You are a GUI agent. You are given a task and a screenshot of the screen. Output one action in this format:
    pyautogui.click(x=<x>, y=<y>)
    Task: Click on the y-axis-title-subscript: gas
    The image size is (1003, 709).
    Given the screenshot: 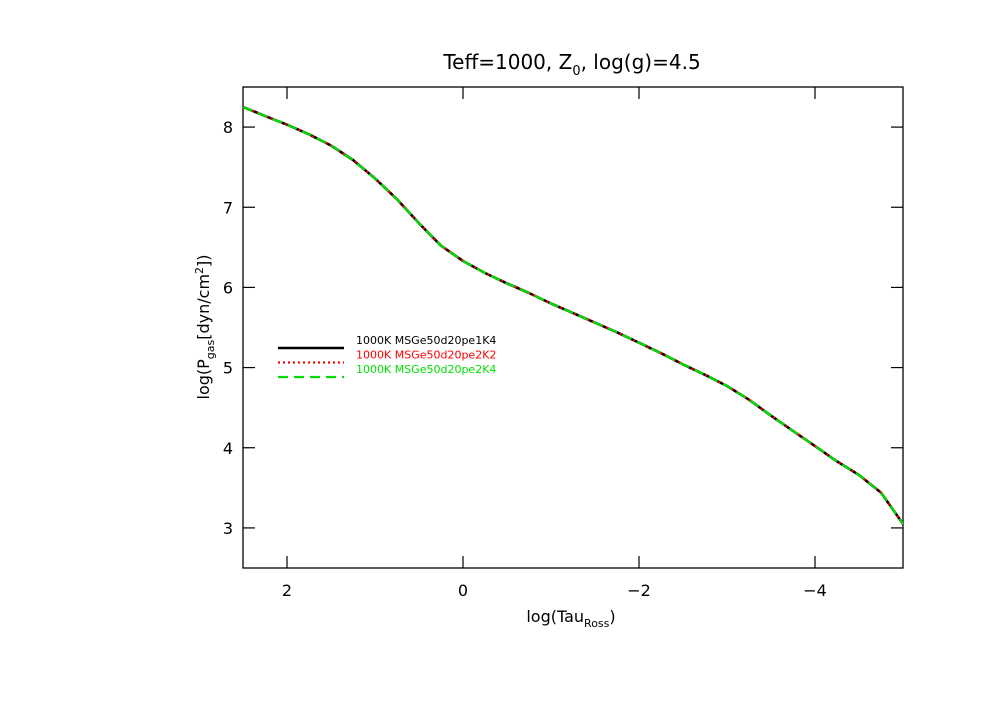 What is the action you would take?
    pyautogui.click(x=210, y=350)
    